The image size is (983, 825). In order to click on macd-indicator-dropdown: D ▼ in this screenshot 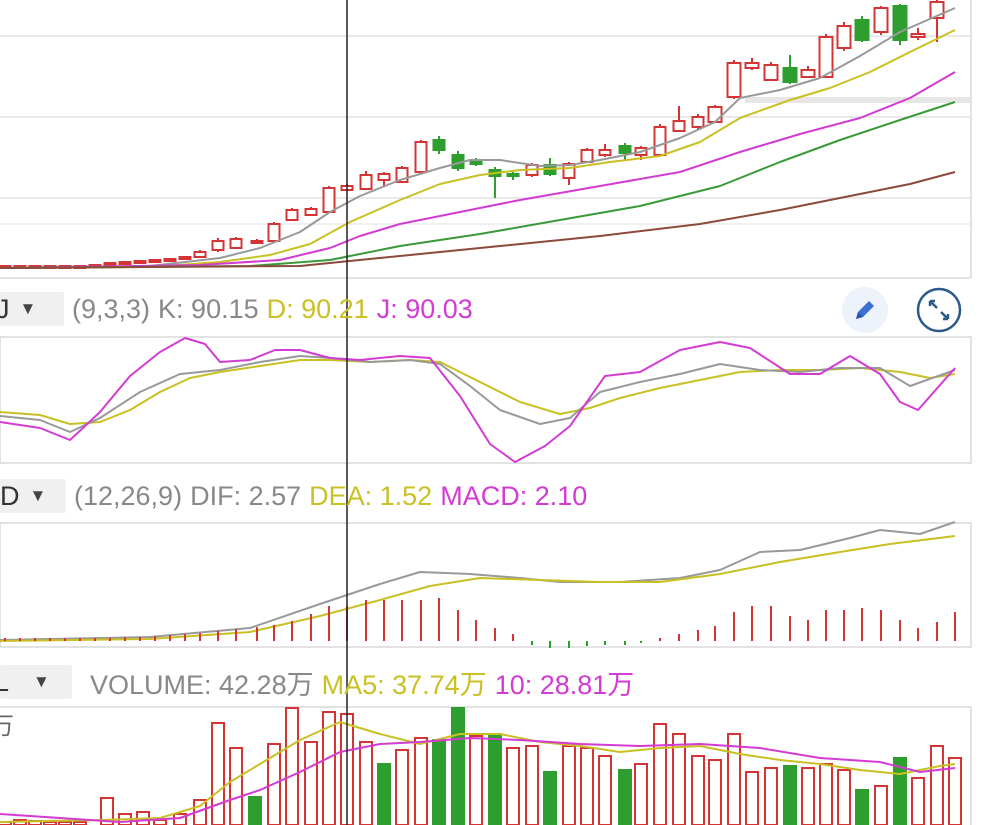, I will do `click(33, 496)`.